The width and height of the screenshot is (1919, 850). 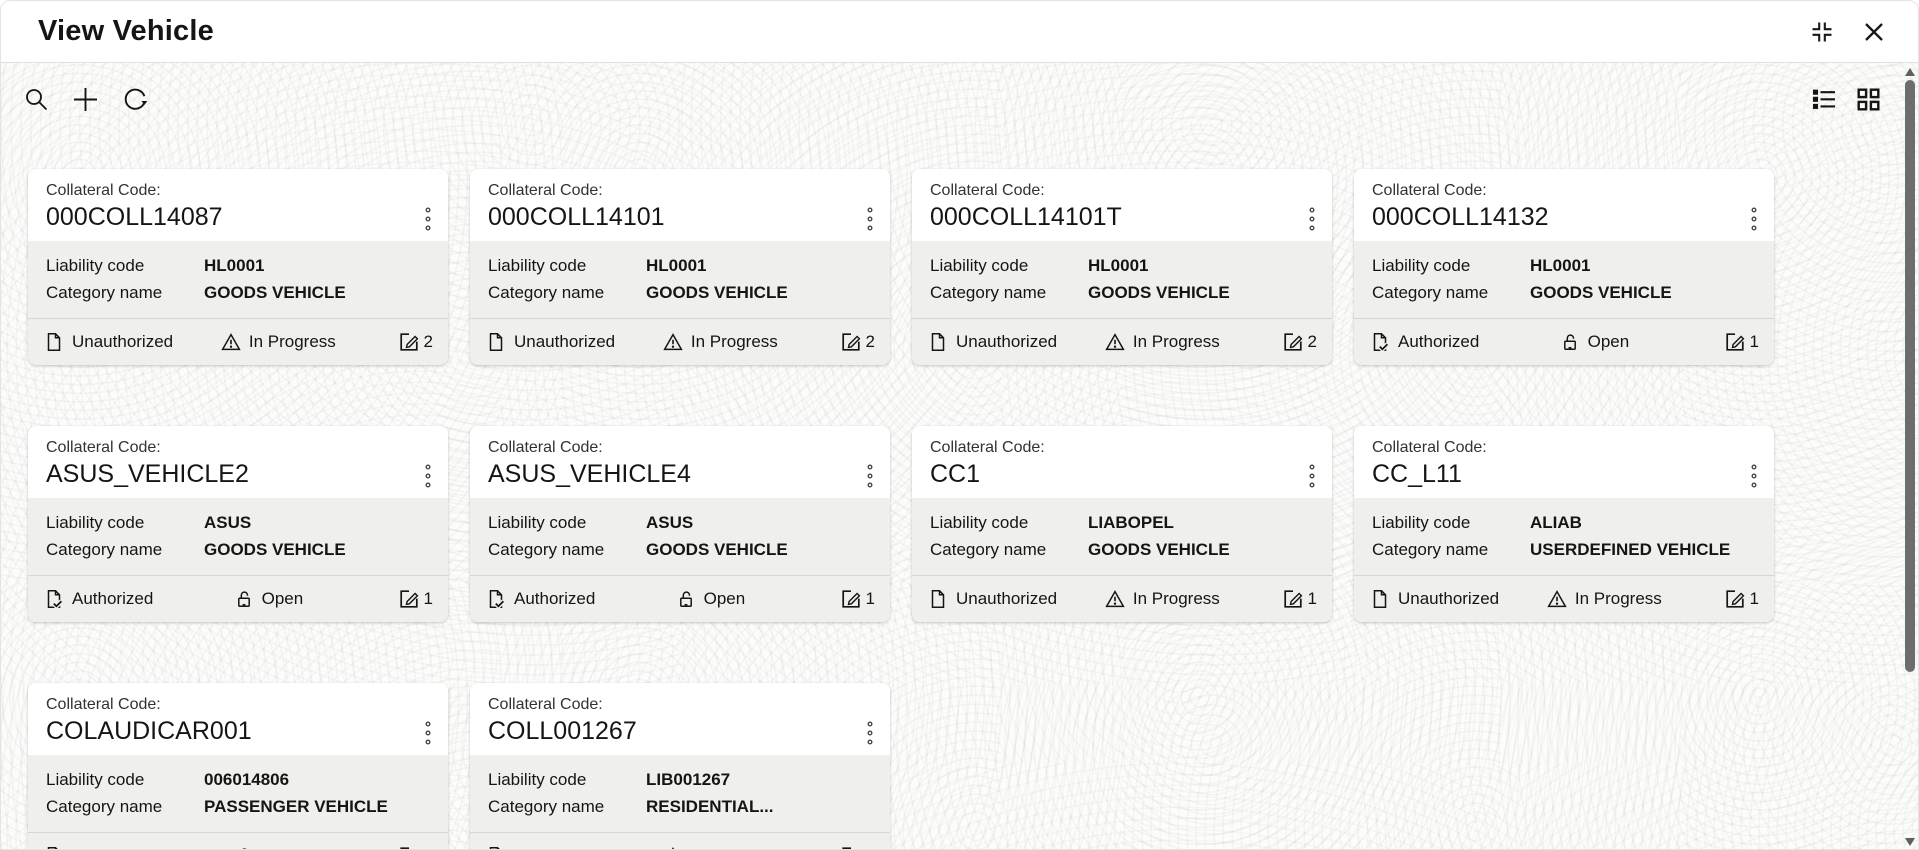 I want to click on add-icon, so click(x=85, y=99).